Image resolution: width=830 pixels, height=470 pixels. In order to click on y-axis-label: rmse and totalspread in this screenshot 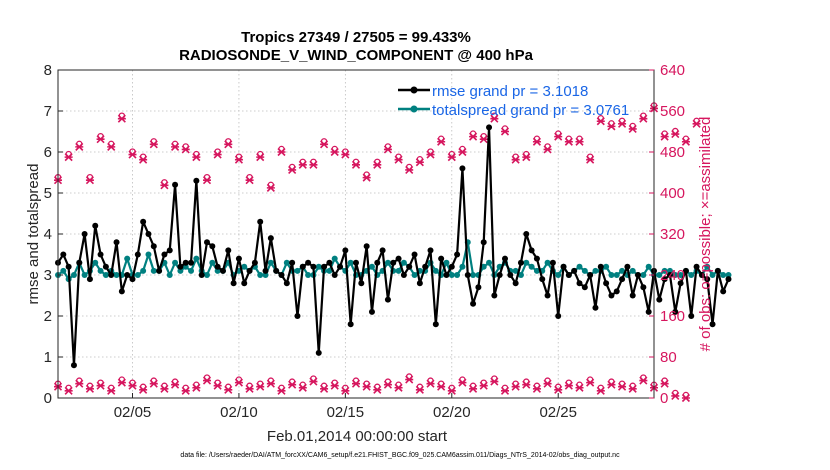, I will do `click(33, 234)`.